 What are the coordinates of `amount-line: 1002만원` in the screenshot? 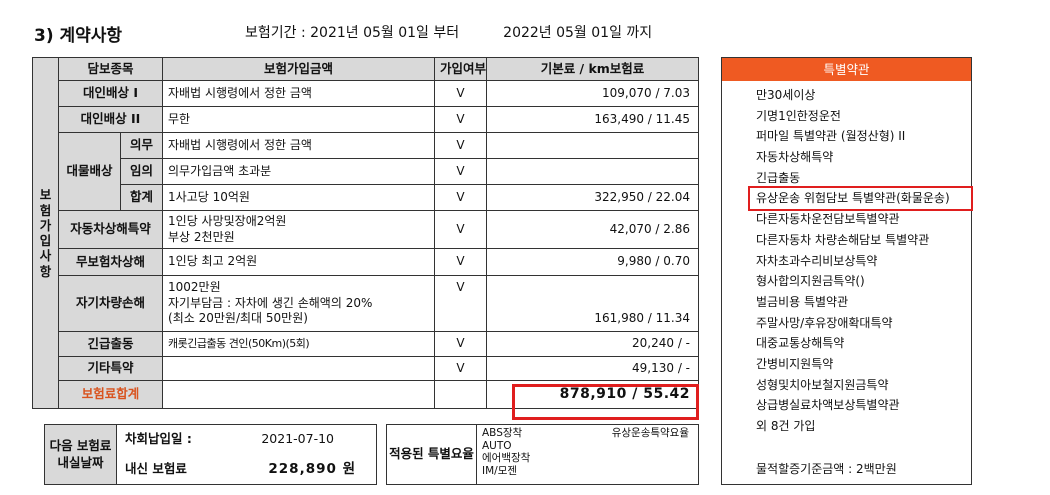 It's located at (194, 287).